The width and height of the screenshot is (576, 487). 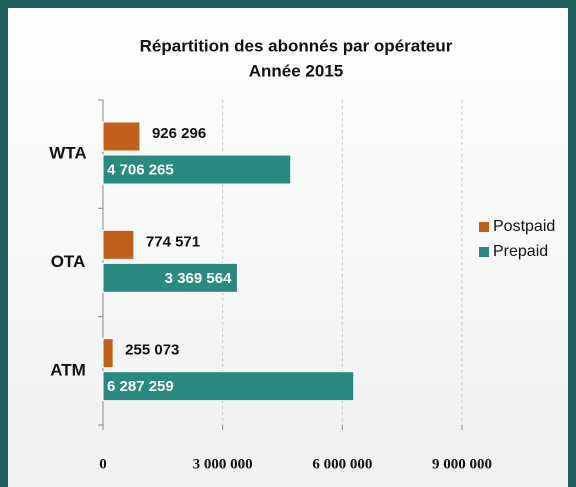 I want to click on value-label: 6 287 259, so click(x=140, y=386).